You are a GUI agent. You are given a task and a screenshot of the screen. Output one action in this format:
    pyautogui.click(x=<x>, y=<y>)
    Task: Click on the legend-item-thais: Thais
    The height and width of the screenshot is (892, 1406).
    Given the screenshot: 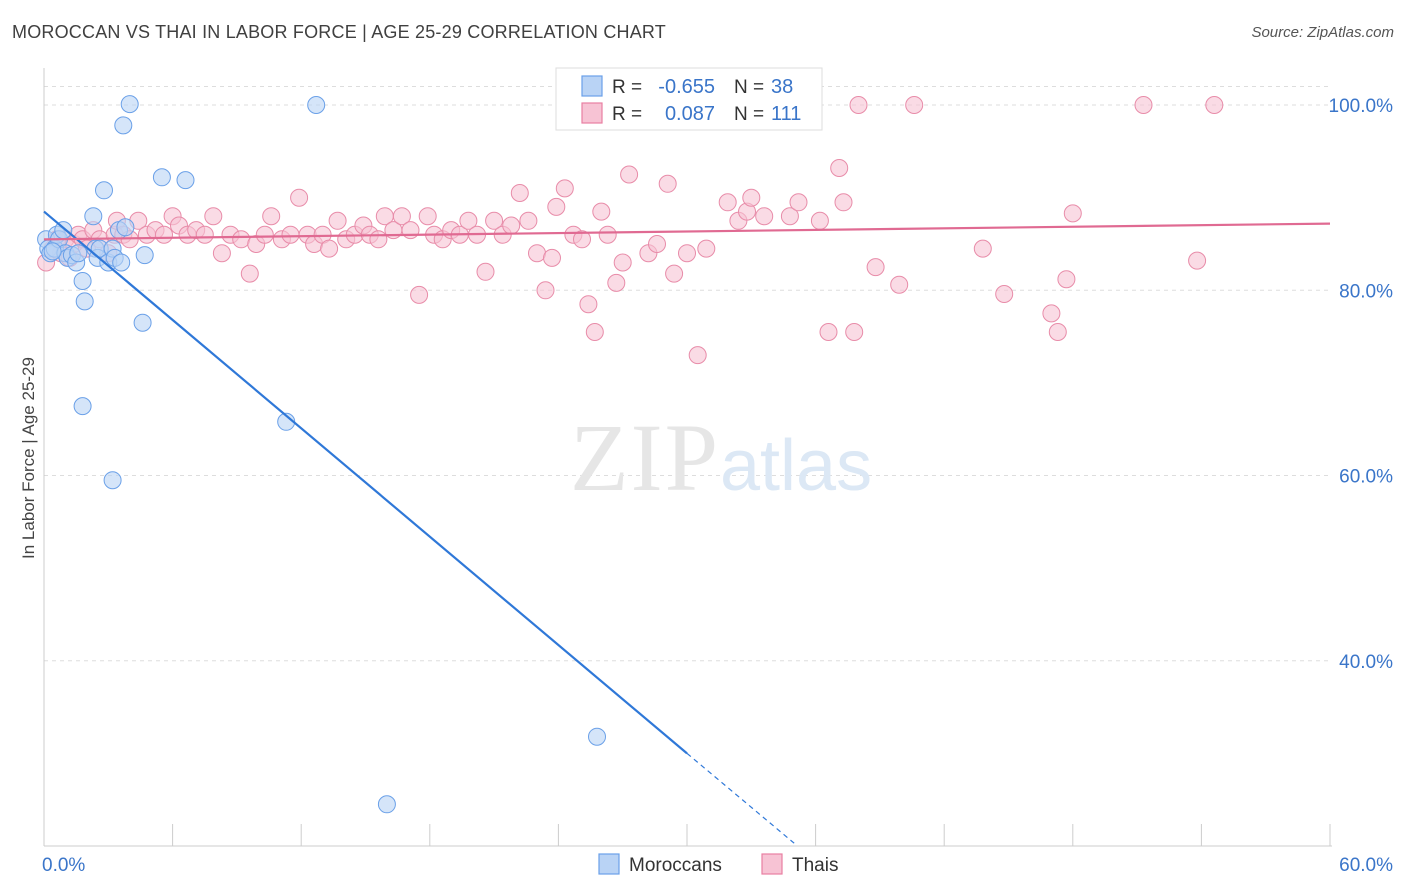 What is the action you would take?
    pyautogui.click(x=799, y=864)
    